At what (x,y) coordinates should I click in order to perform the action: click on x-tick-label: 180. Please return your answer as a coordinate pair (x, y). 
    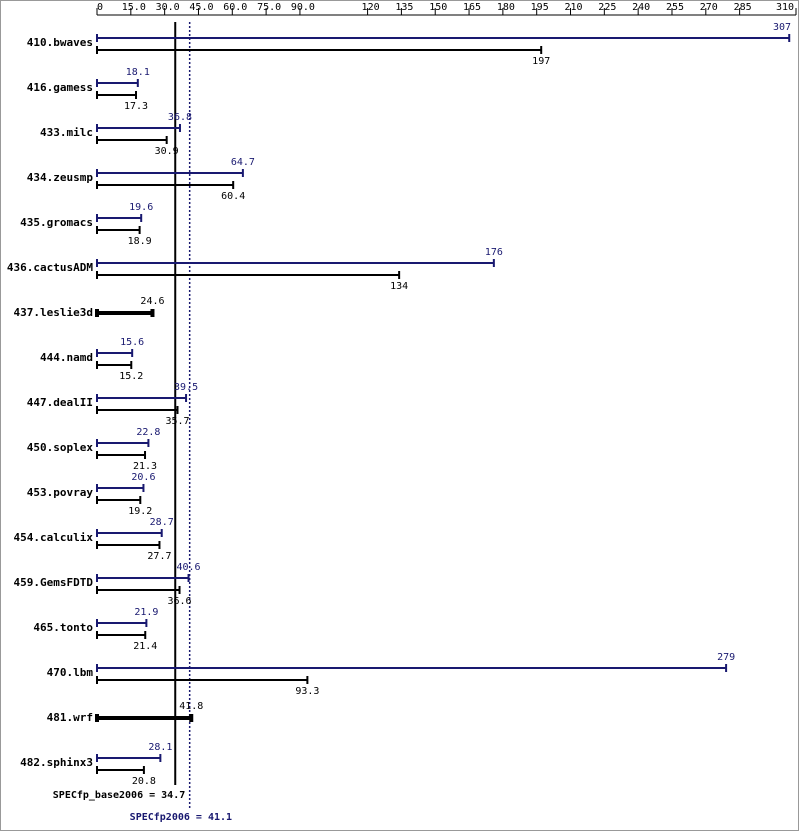
    Looking at the image, I should click on (506, 7).